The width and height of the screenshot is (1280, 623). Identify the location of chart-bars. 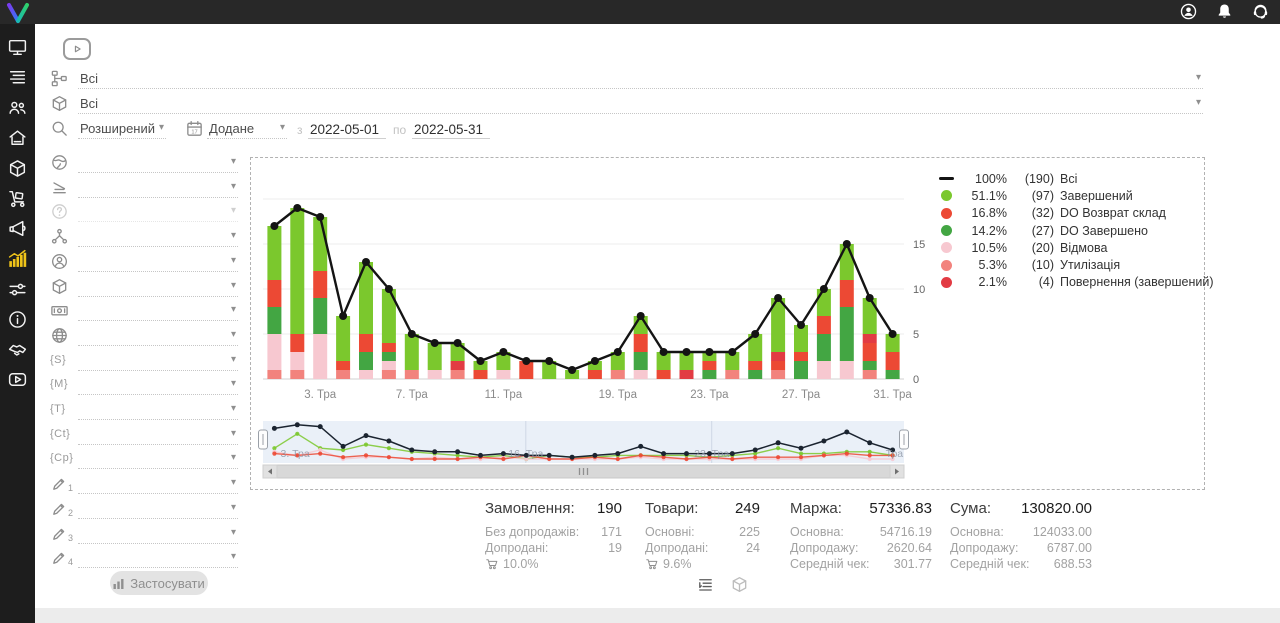
(583, 293).